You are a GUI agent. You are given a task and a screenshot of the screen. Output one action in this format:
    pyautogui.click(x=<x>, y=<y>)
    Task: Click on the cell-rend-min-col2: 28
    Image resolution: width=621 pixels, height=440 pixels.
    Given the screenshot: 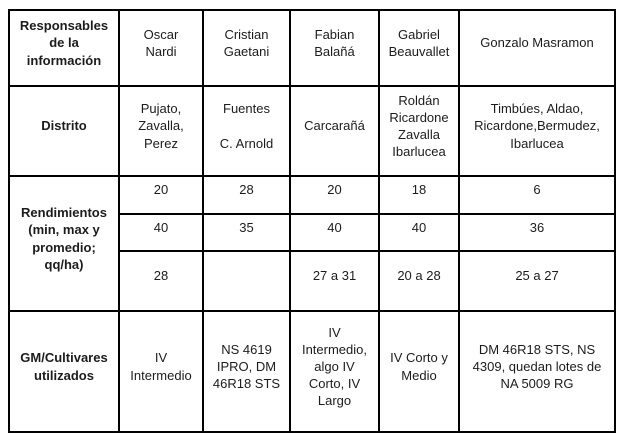 What is the action you would take?
    pyautogui.click(x=246, y=195)
    